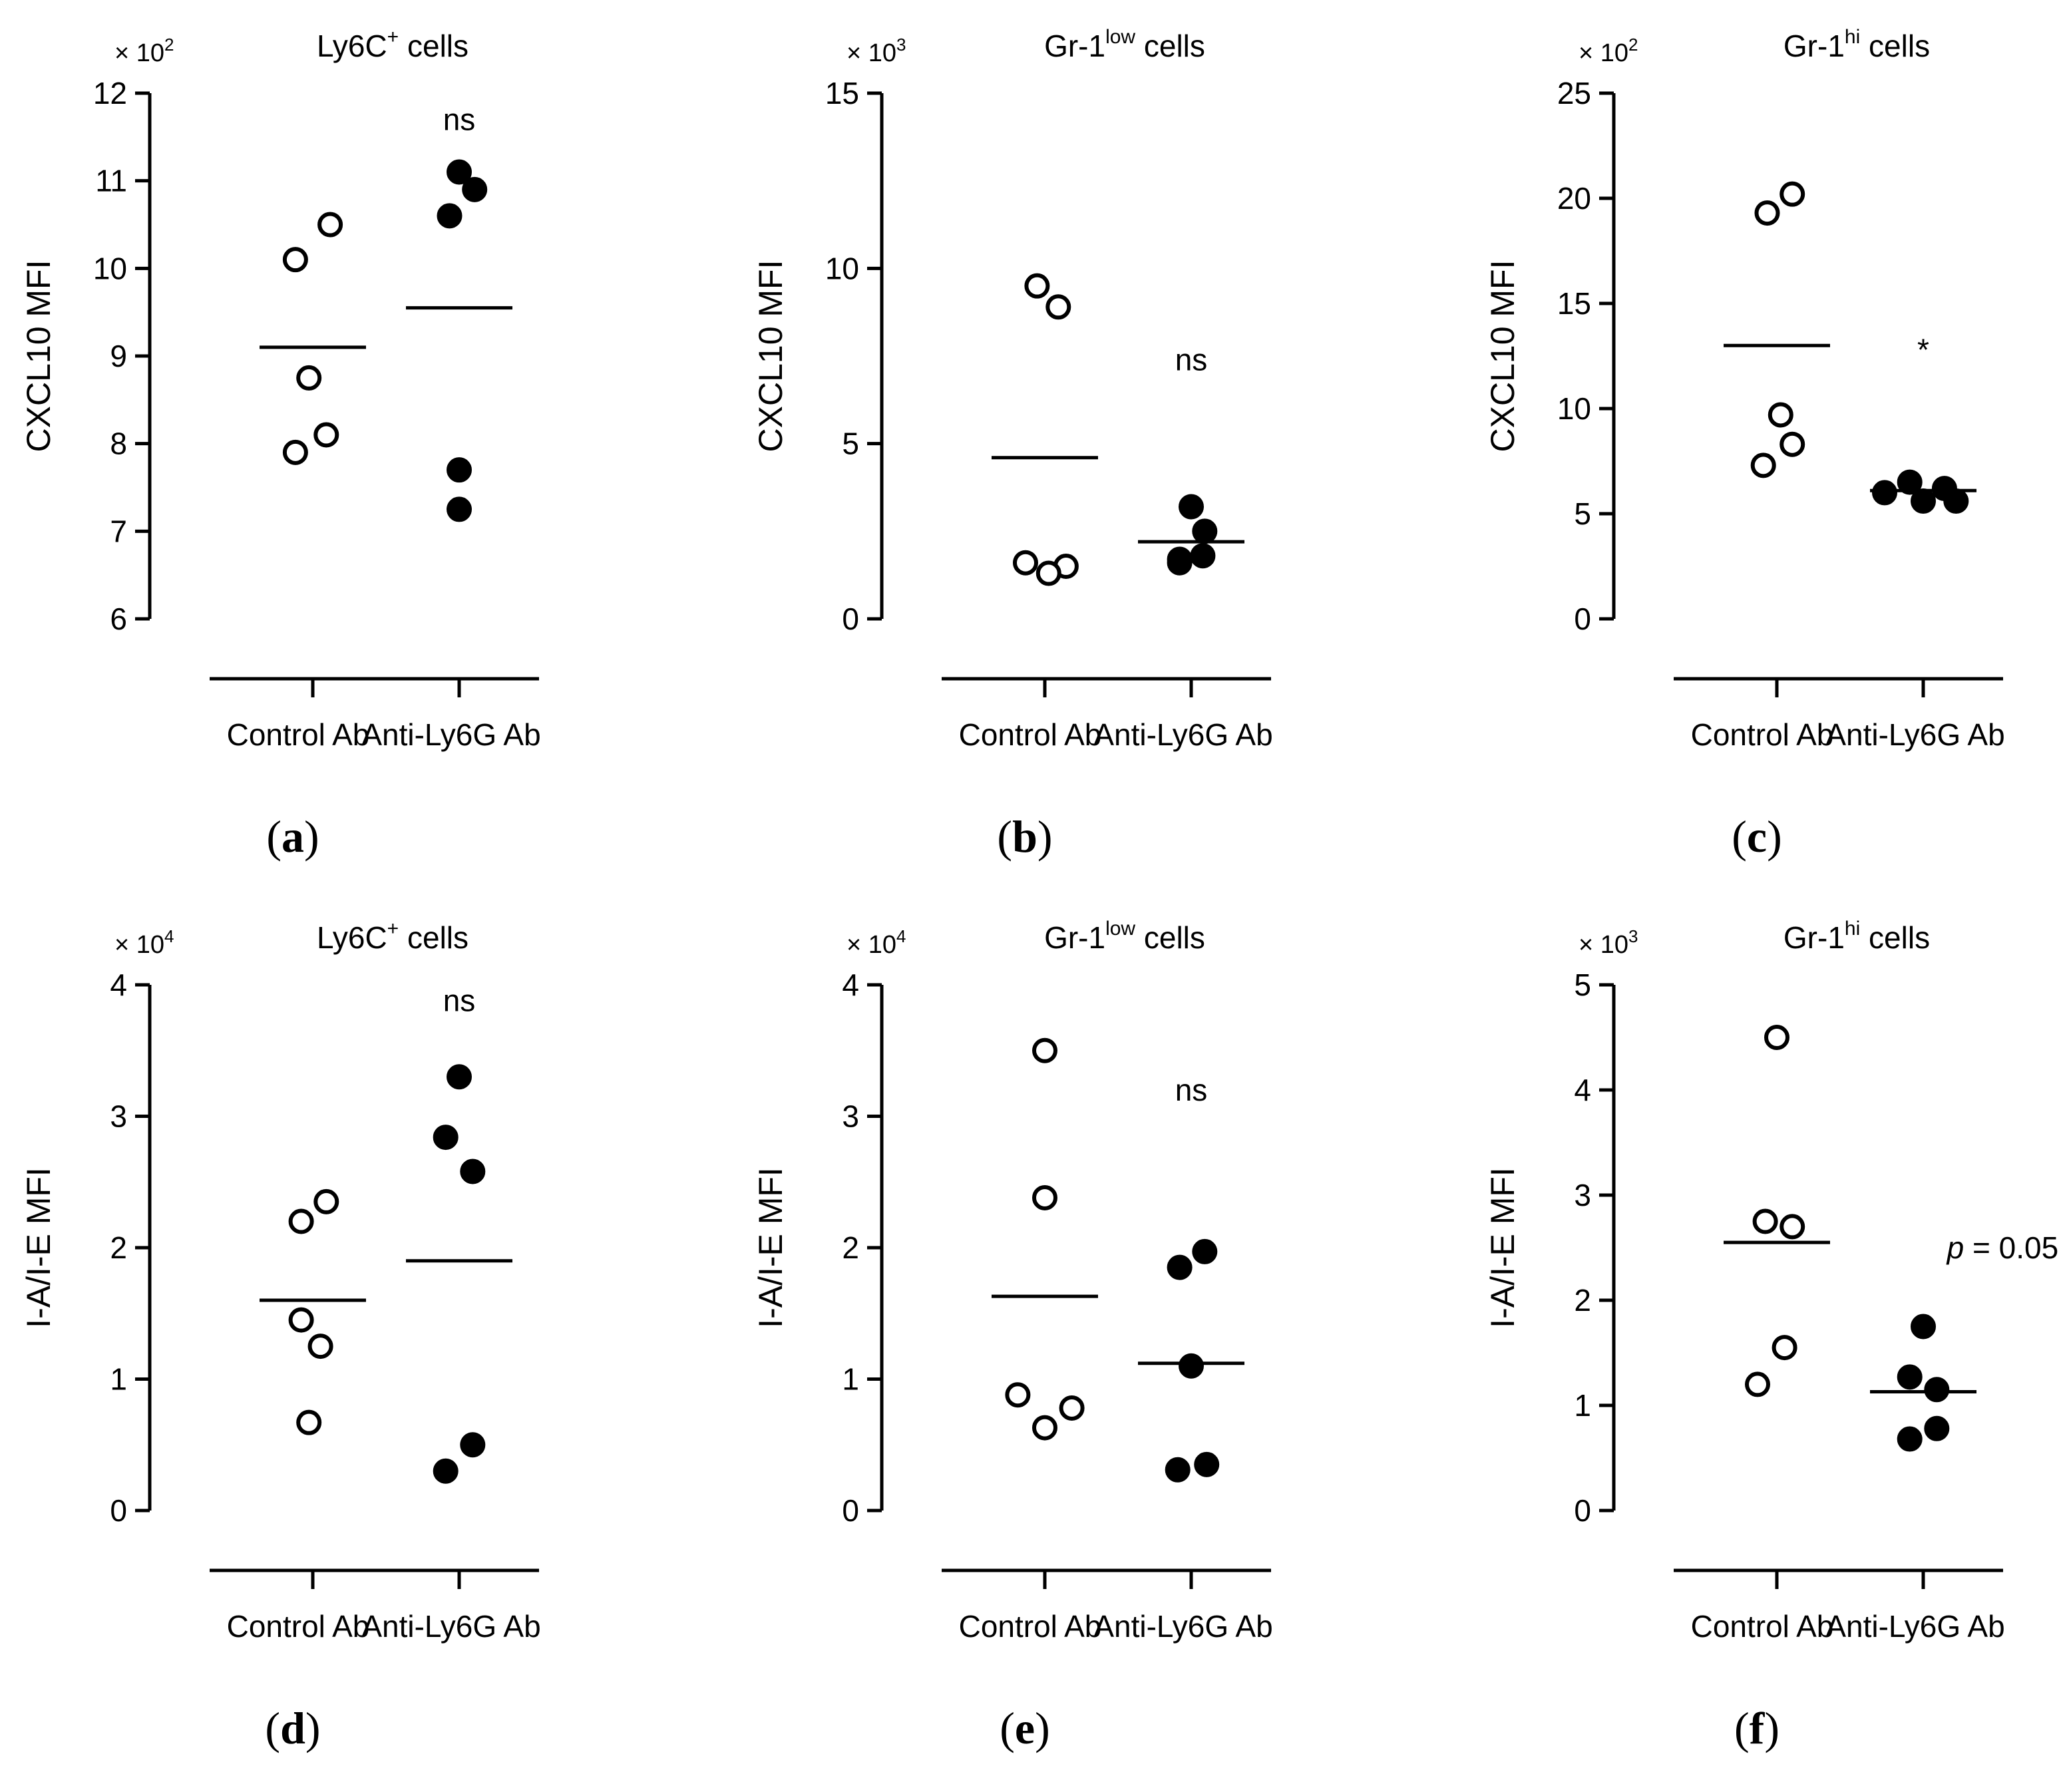  I want to click on y-tick-label: 0, so click(850, 619).